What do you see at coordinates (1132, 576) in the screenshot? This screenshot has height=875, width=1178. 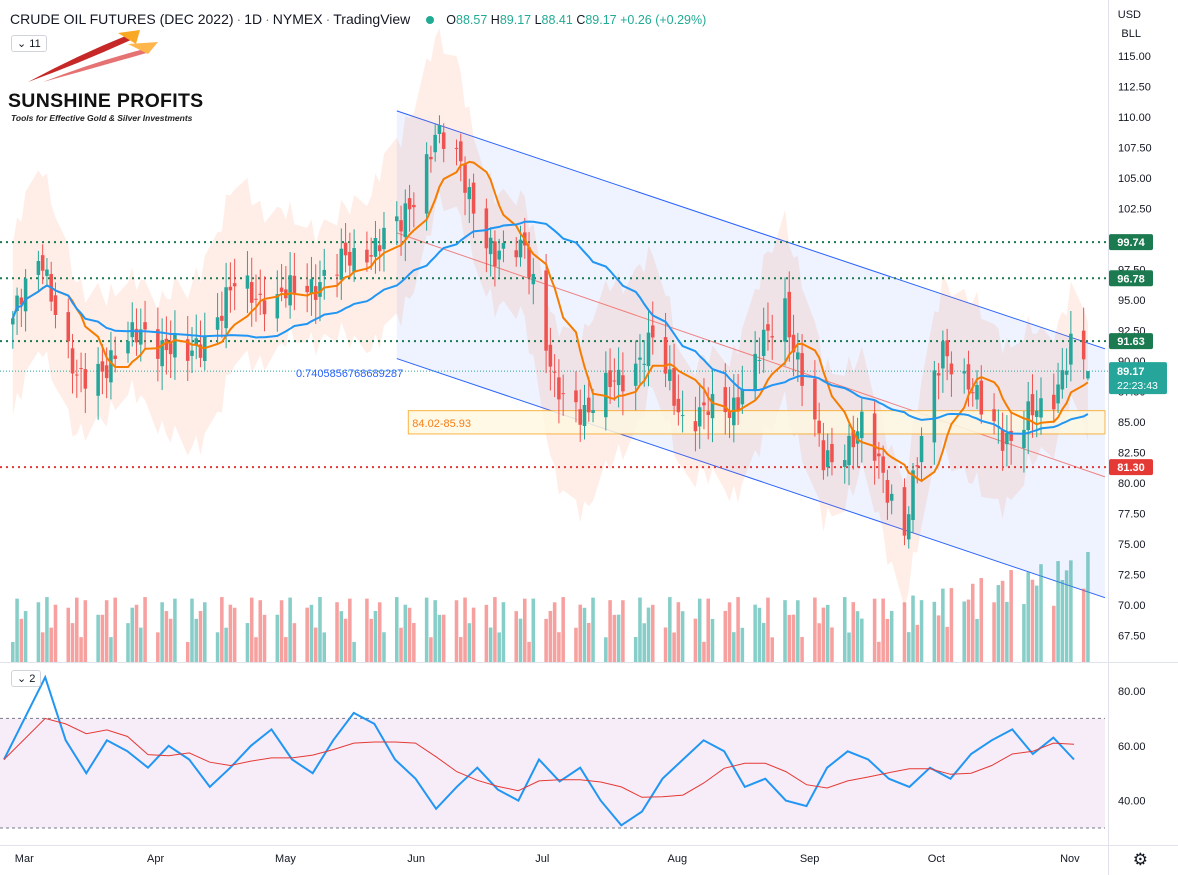 I see `price-tick-label: 72.50` at bounding box center [1132, 576].